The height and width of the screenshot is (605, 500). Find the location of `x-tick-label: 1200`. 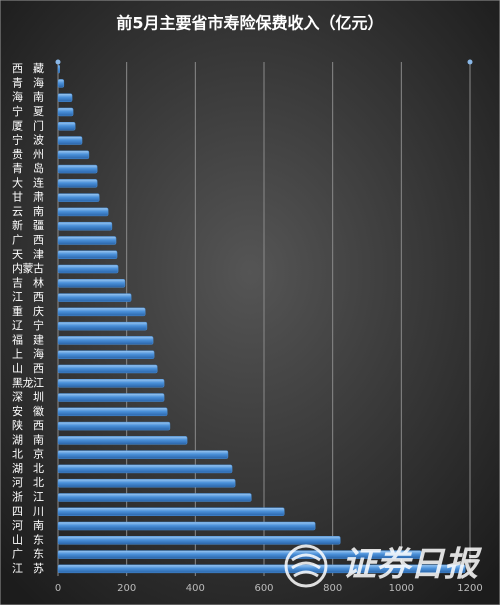

x-tick-label: 1200 is located at coordinates (469, 588).